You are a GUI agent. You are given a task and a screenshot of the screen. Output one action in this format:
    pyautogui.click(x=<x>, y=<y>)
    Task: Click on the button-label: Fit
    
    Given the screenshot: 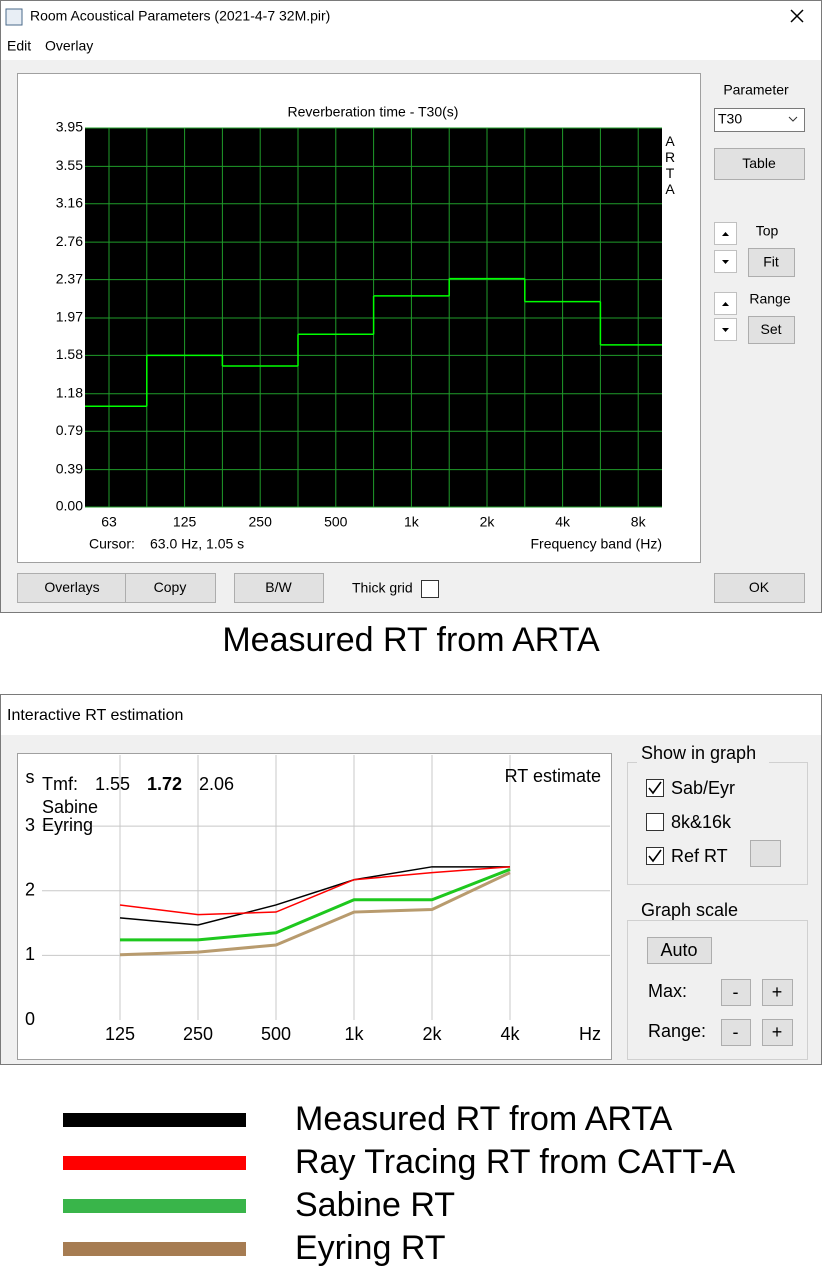 What is the action you would take?
    pyautogui.click(x=771, y=262)
    